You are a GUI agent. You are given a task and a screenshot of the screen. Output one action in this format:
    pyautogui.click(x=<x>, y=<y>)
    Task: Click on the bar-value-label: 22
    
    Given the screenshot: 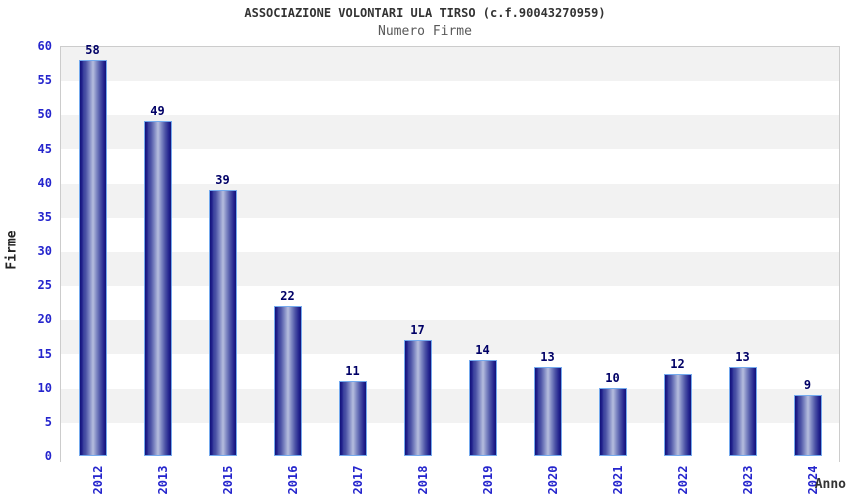 What is the action you would take?
    pyautogui.click(x=287, y=295)
    